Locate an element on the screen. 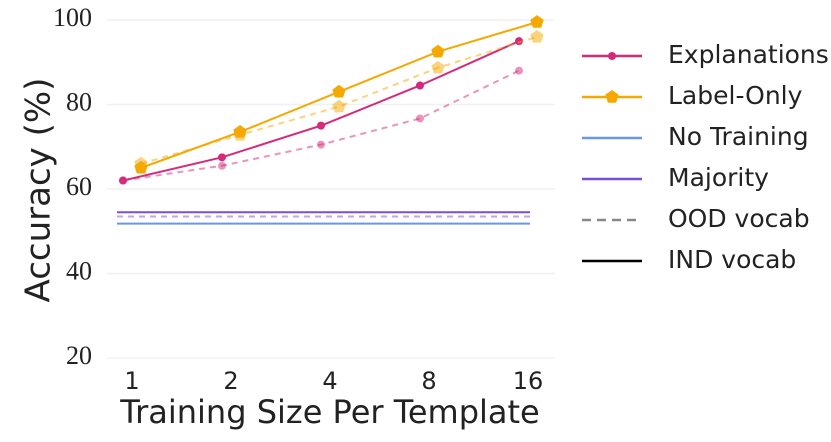  legend-label: IND vocab is located at coordinates (732, 259).